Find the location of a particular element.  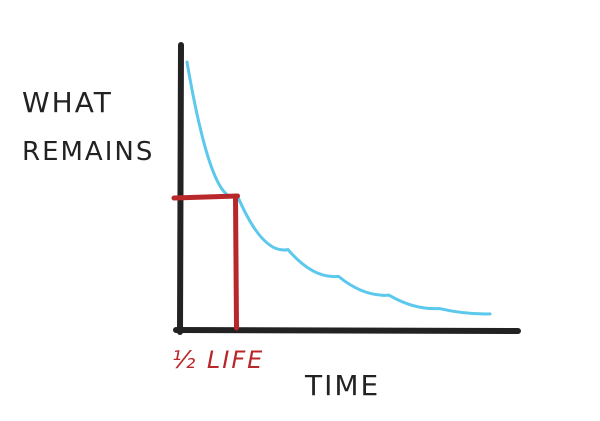

half-life-annotation: ½ LIFE is located at coordinates (218, 360).